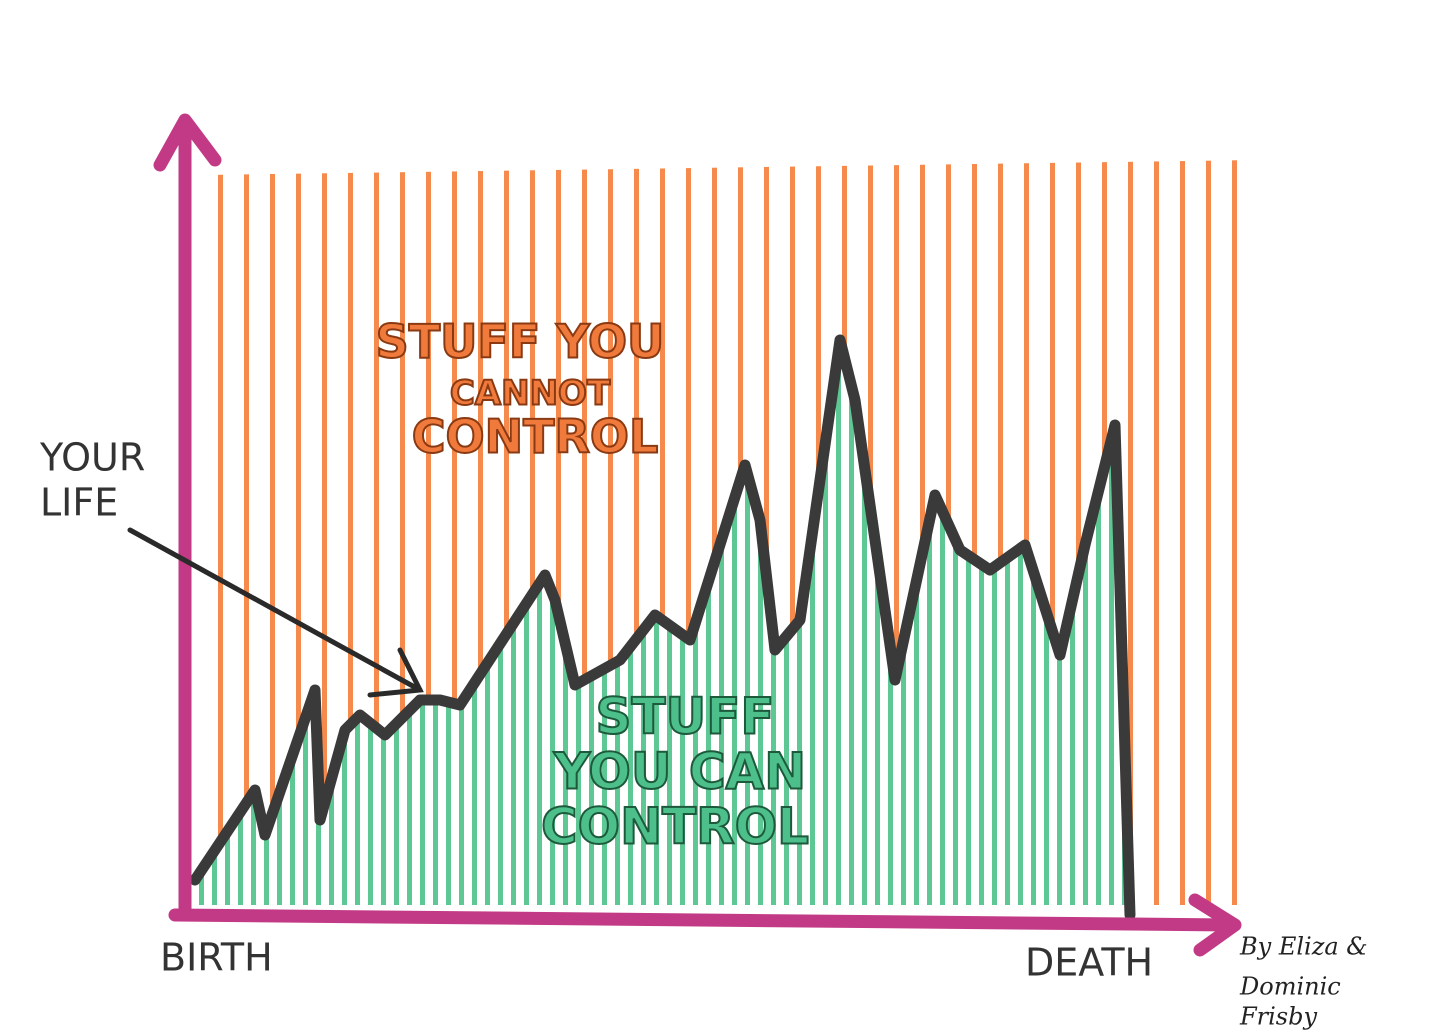  What do you see at coordinates (1303, 947) in the screenshot?
I see `credit: By Eliza &` at bounding box center [1303, 947].